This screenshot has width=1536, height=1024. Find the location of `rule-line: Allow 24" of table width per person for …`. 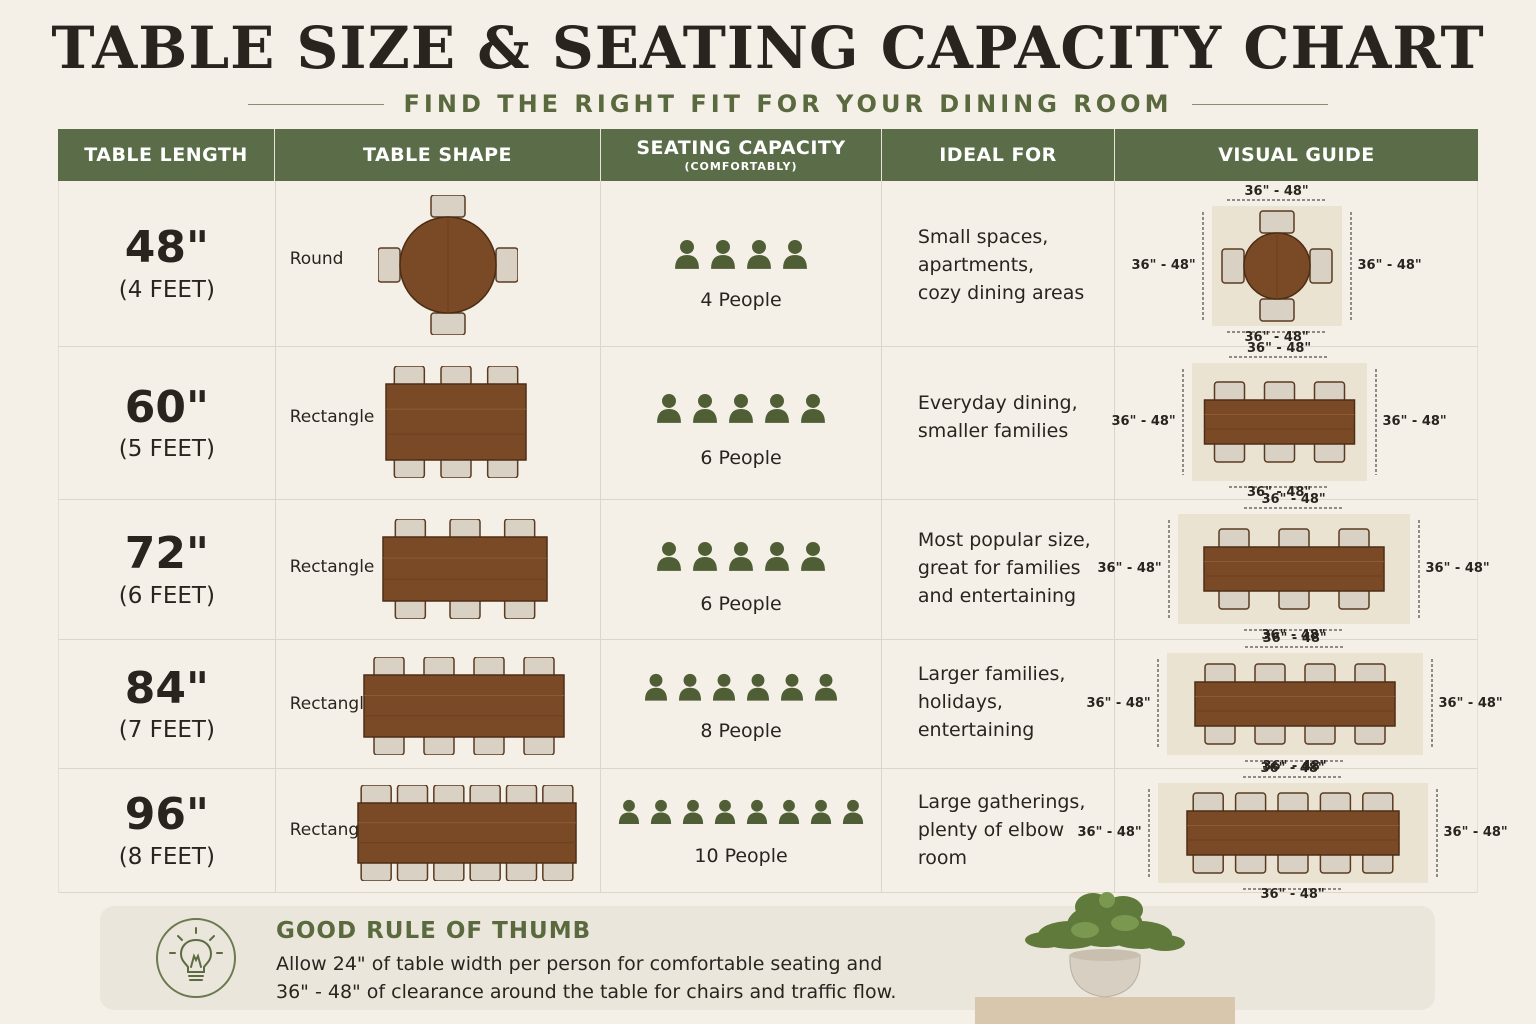

rule-line: Allow 24" of table width per person for … is located at coordinates (579, 964).